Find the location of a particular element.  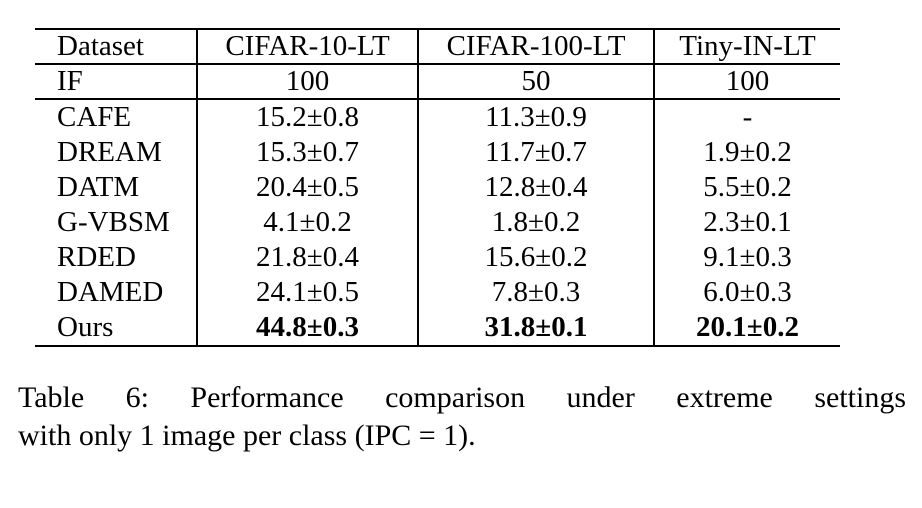

table-row-damed: DAMED 24.1±0.5 7.8±0.3 6.0±0.3 is located at coordinates (437, 292).